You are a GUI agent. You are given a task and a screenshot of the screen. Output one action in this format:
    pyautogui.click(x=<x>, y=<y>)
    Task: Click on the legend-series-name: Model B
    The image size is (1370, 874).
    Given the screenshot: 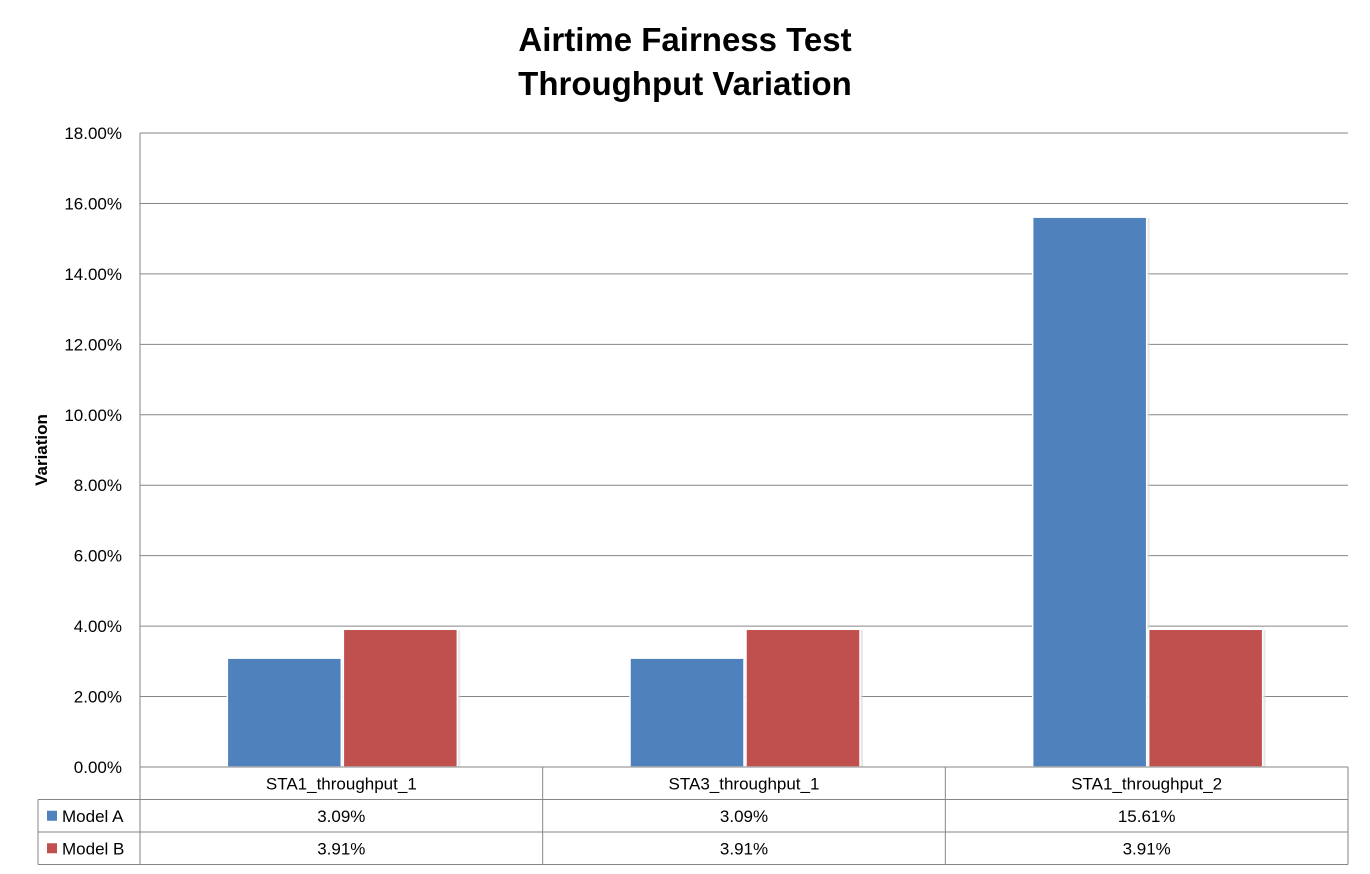 What is the action you would take?
    pyautogui.click(x=93, y=848)
    